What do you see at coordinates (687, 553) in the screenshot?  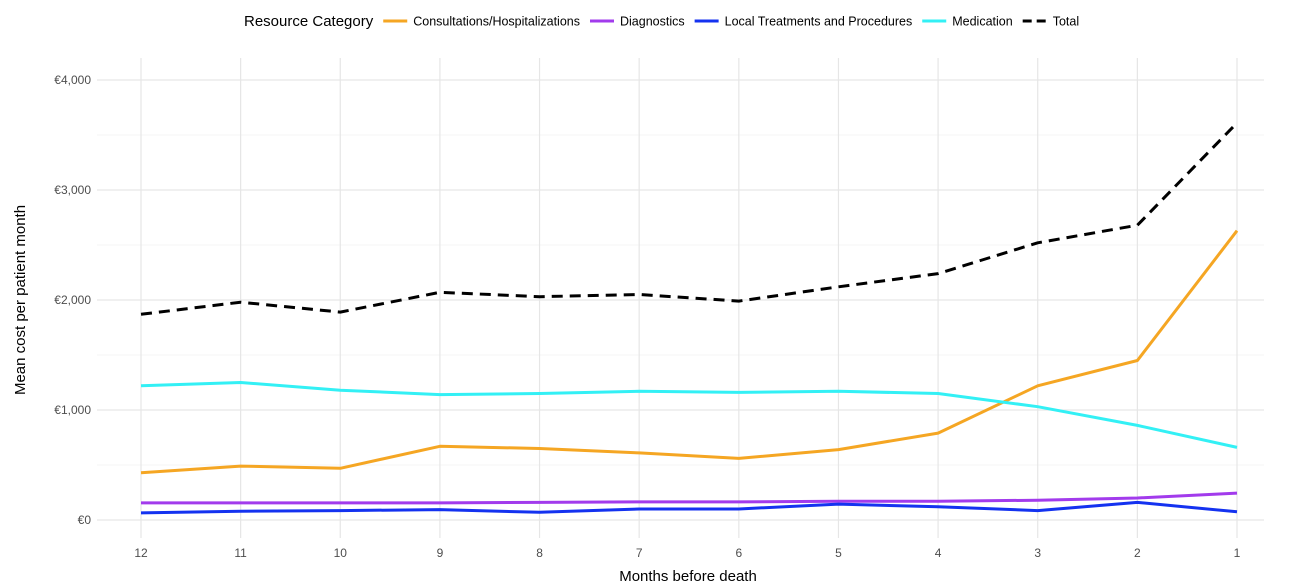 I see `x-axis-tick-labels: 12 11 10 9 8 7 6 5 4 3 2 1` at bounding box center [687, 553].